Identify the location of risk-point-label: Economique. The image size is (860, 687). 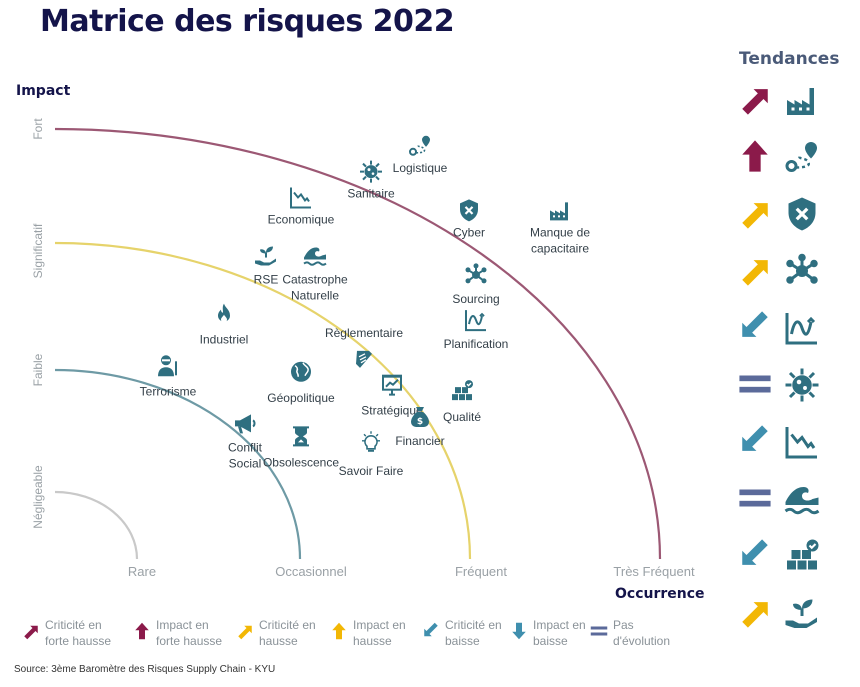
(301, 219).